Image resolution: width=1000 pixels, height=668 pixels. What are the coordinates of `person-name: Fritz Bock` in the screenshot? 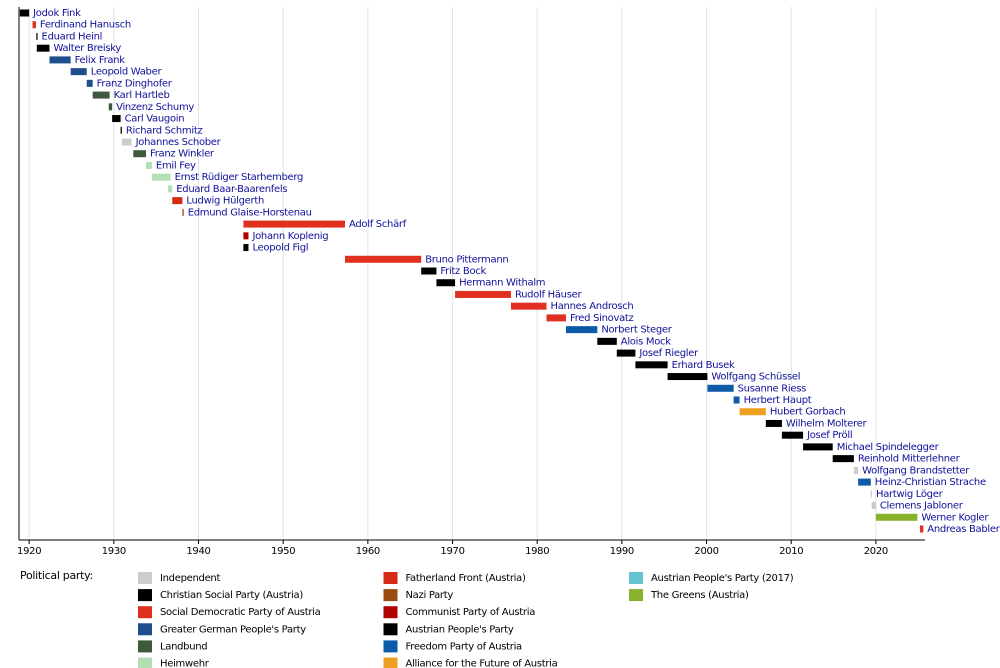 It's located at (463, 271).